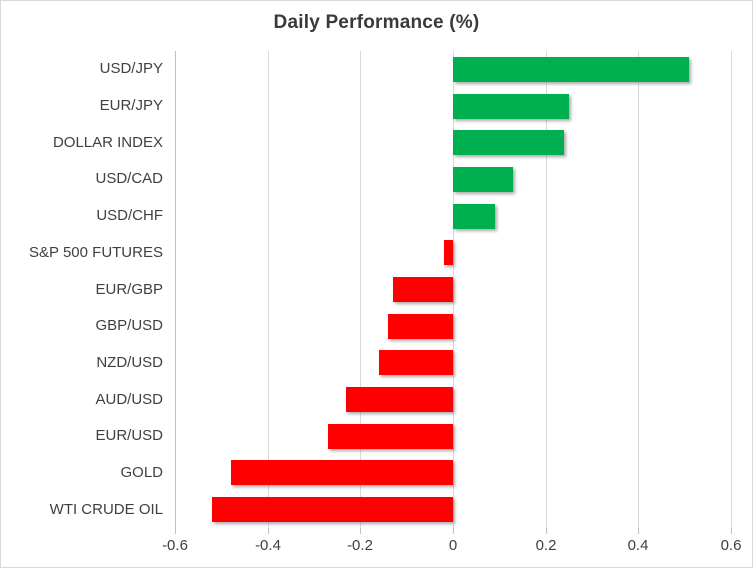  Describe the element at coordinates (332, 509) in the screenshot. I see `bar-wti-crude-oil` at that location.